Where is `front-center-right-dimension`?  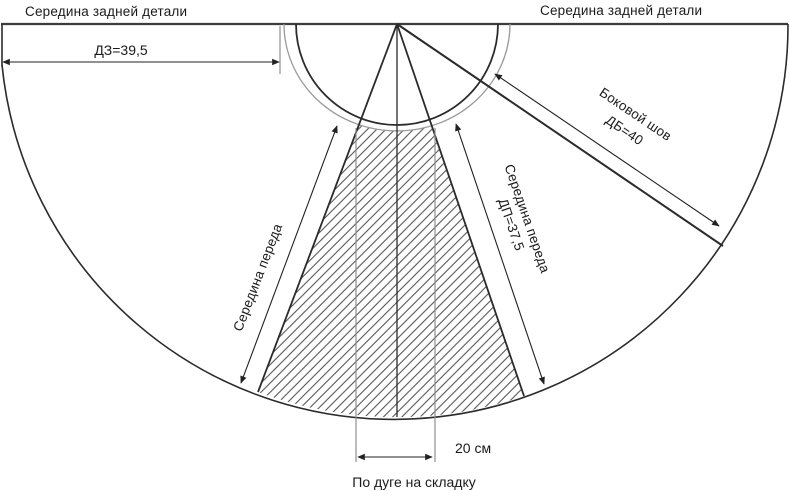
front-center-right-dimension is located at coordinates (500, 254).